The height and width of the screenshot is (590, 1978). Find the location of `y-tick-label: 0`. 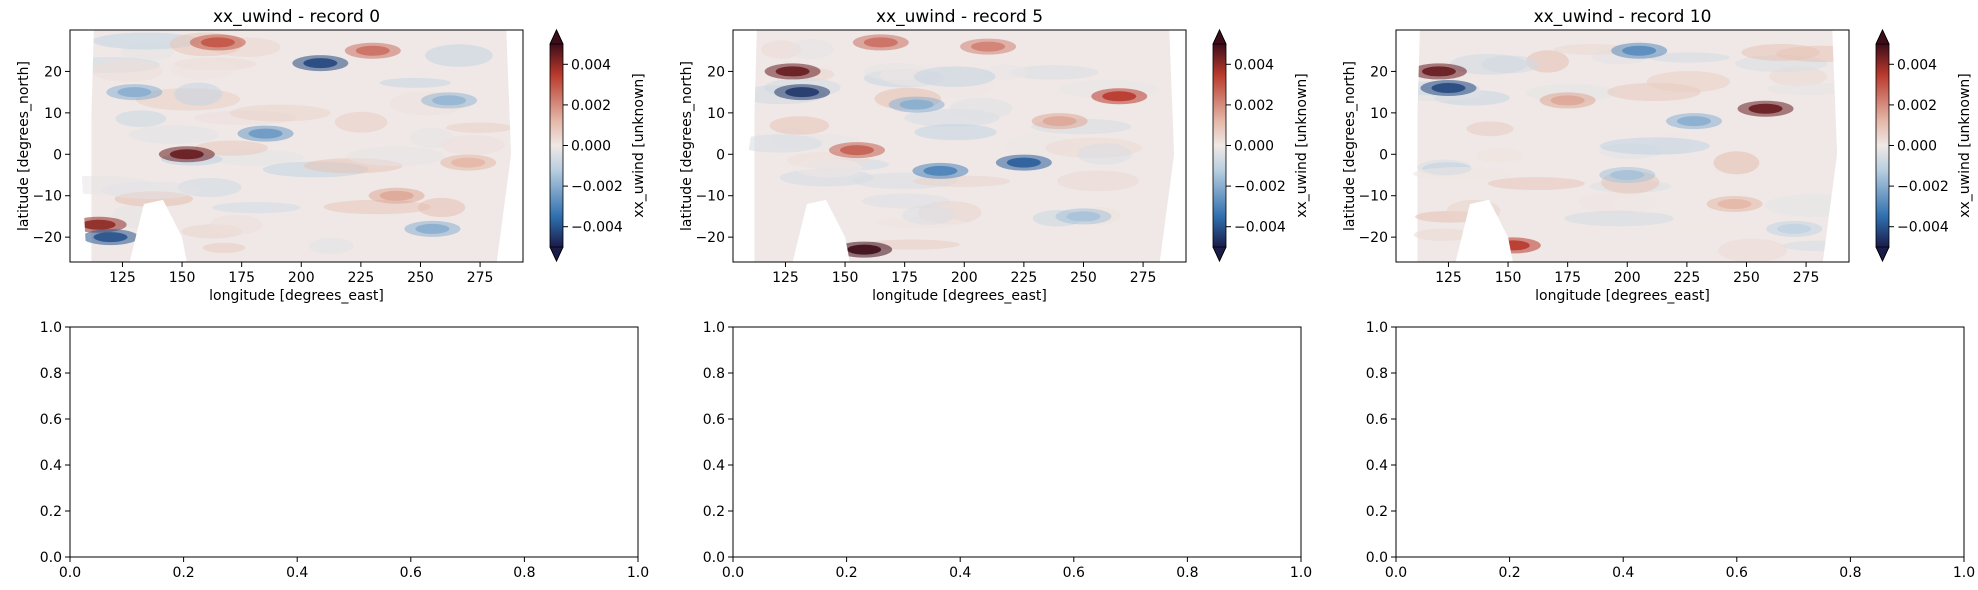

y-tick-label: 0 is located at coordinates (1383, 155).